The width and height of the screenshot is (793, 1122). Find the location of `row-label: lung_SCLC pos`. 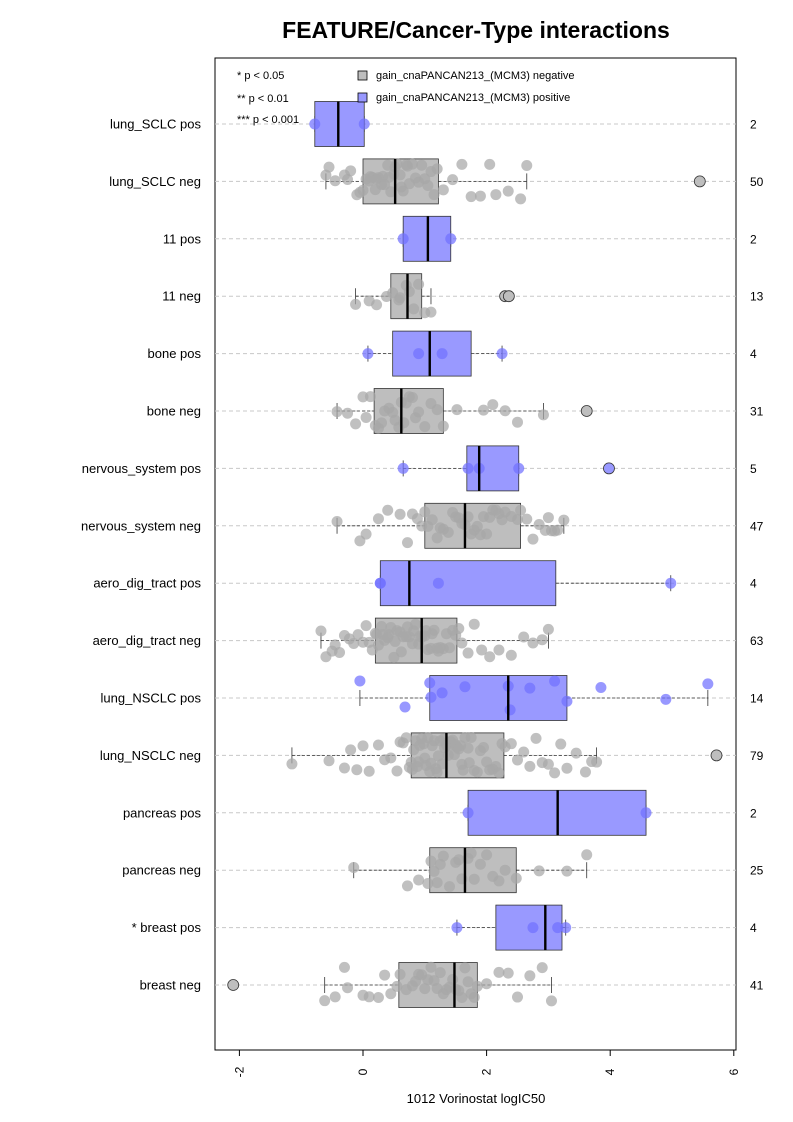

row-label: lung_SCLC pos is located at coordinates (156, 124).